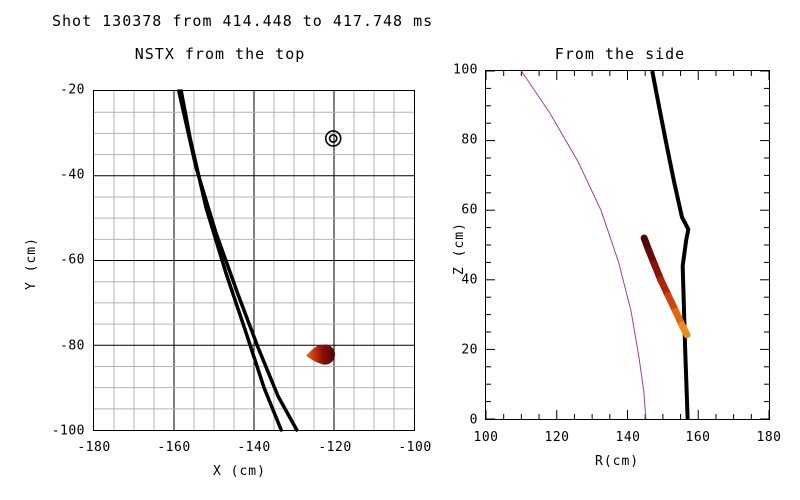 The height and width of the screenshot is (500, 800). What do you see at coordinates (473, 420) in the screenshot?
I see `side-view-ytick-0: 0` at bounding box center [473, 420].